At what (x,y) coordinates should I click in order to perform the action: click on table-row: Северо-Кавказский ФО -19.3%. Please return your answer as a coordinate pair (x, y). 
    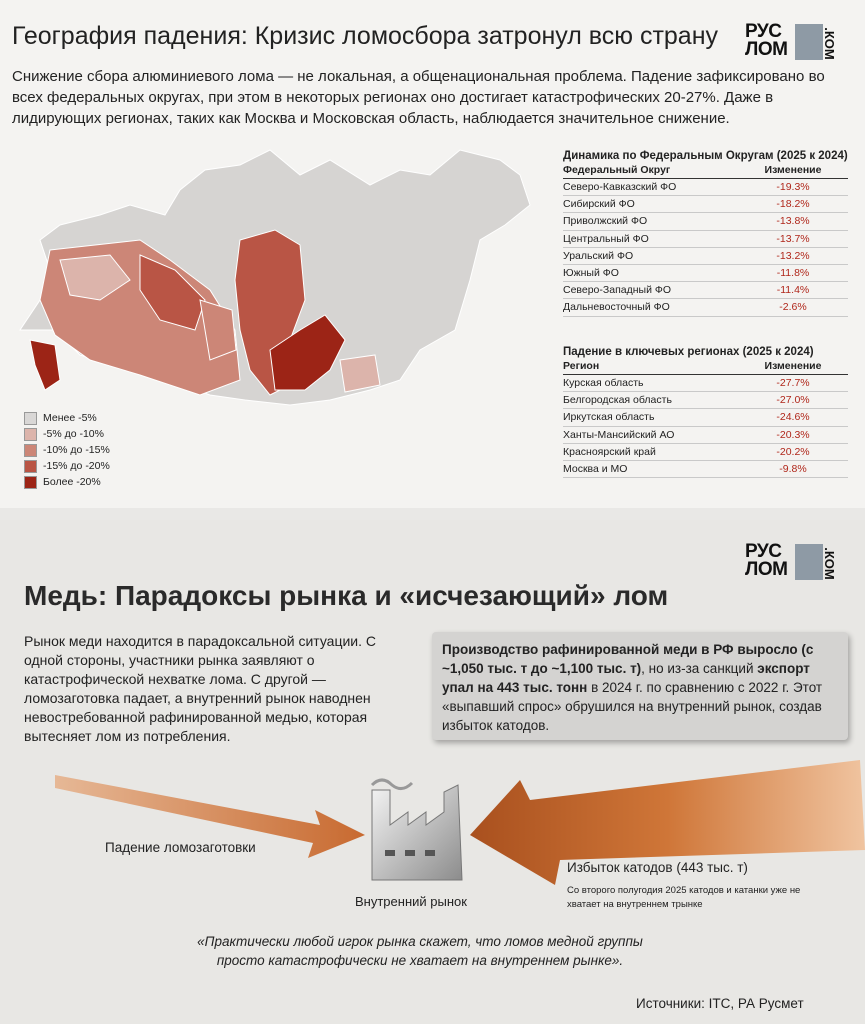
    Looking at the image, I should click on (705, 187).